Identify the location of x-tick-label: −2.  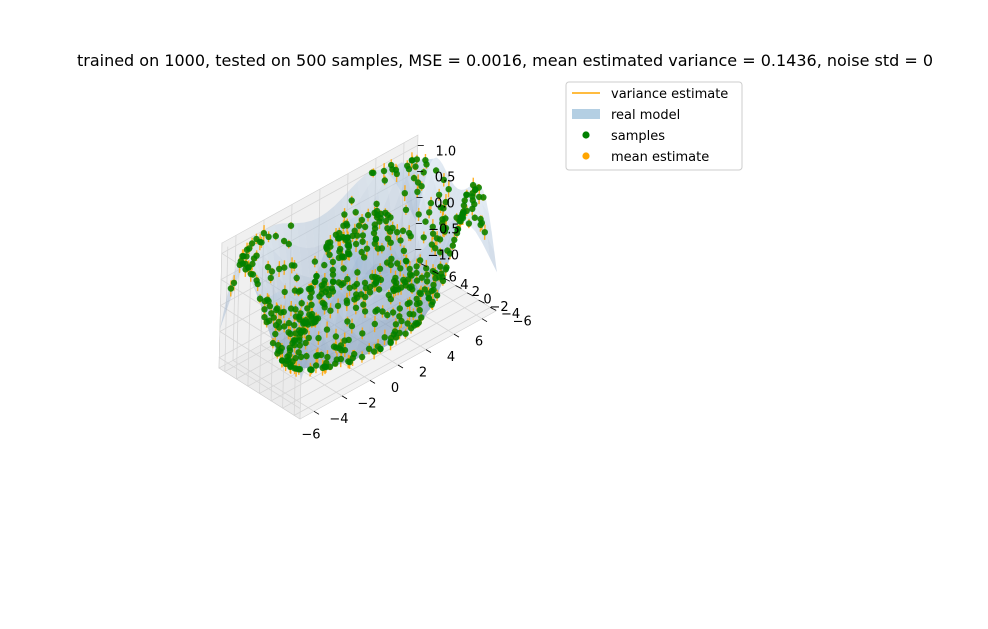
(366, 403).